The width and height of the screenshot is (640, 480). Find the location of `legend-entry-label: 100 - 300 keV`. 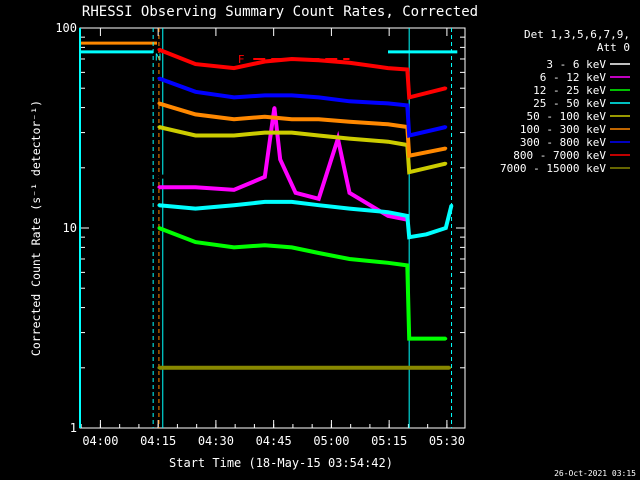

legend-entry-label: 100 - 300 keV is located at coordinates (563, 129).